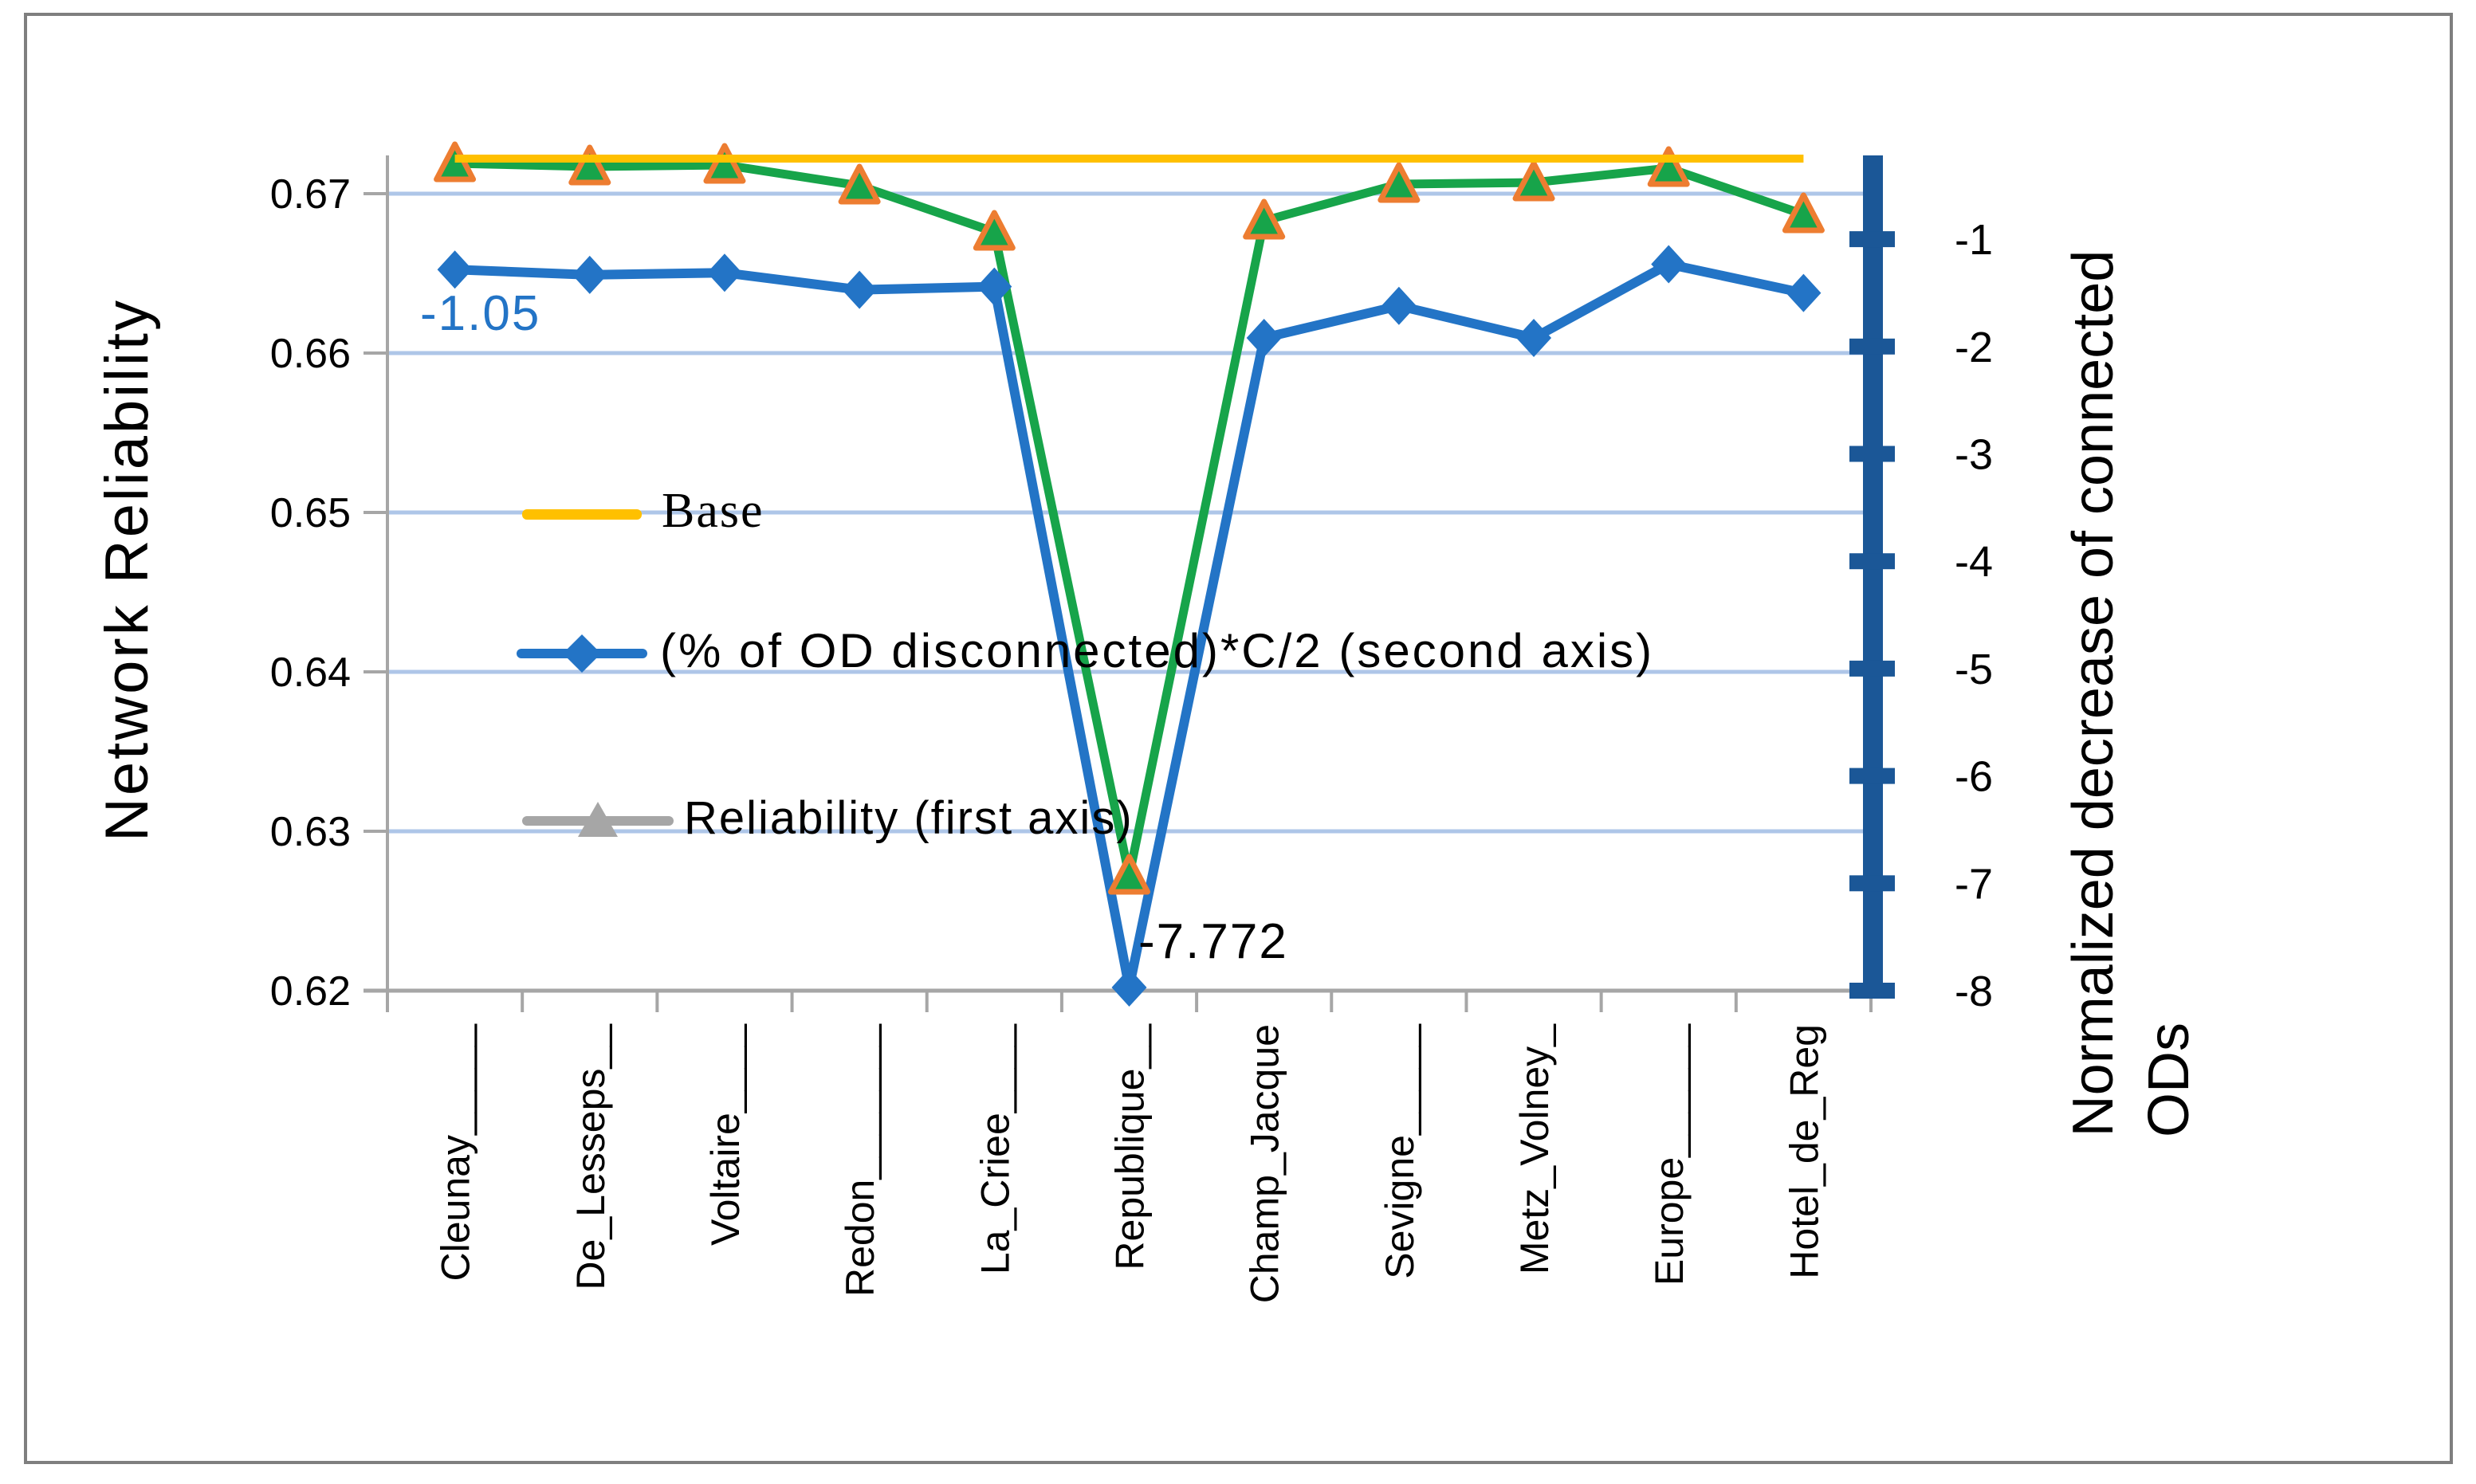 This screenshot has height=1484, width=2476. I want to click on right-axis-title-line1: Normalized decrease of connected, so click(2093, 693).